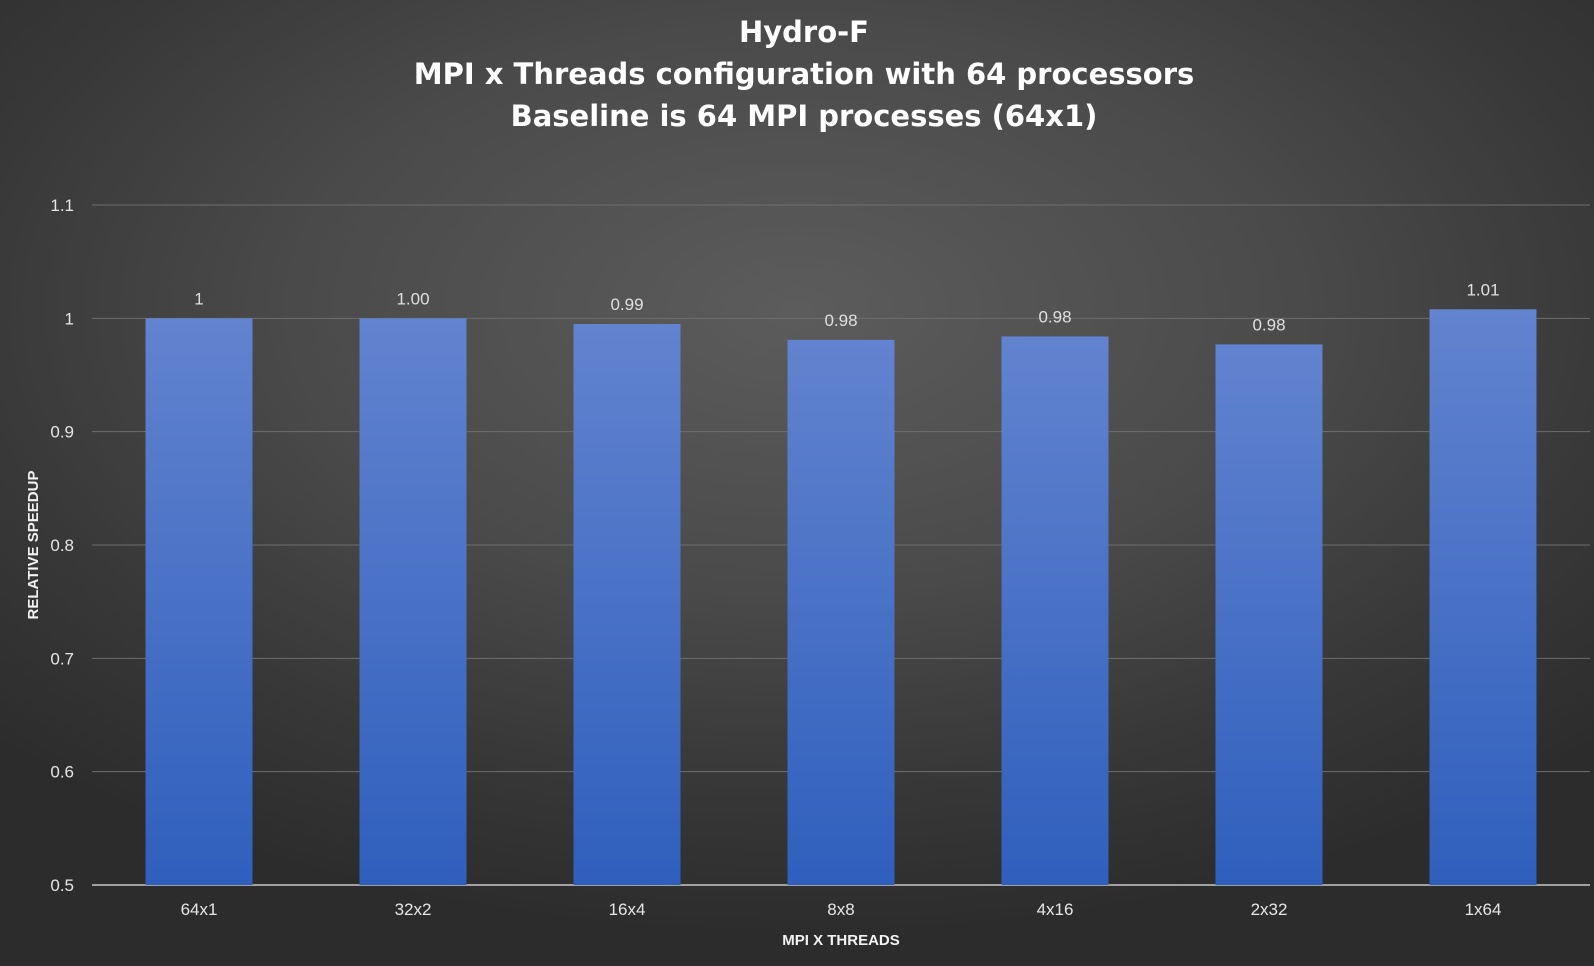 The width and height of the screenshot is (1594, 966). What do you see at coordinates (841, 612) in the screenshot?
I see `bar-8x8` at bounding box center [841, 612].